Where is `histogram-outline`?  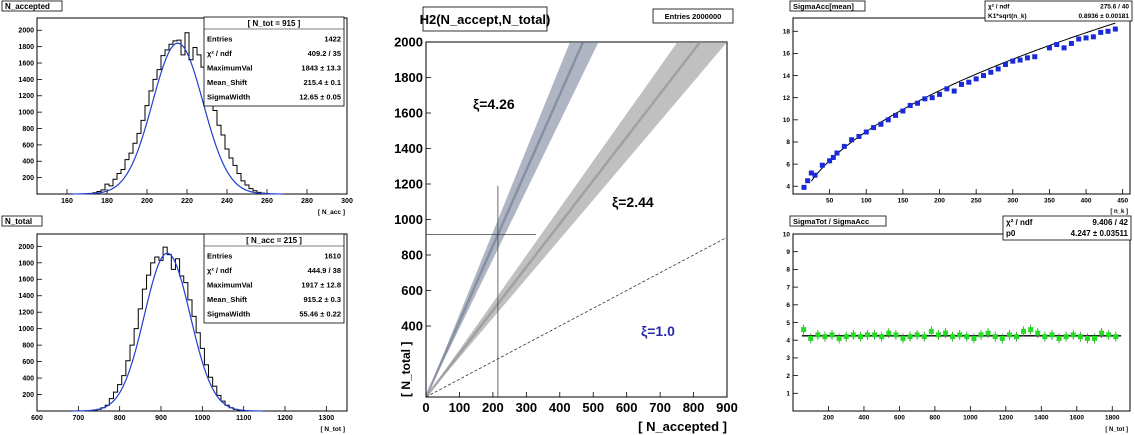 histogram-outline is located at coordinates (177, 113).